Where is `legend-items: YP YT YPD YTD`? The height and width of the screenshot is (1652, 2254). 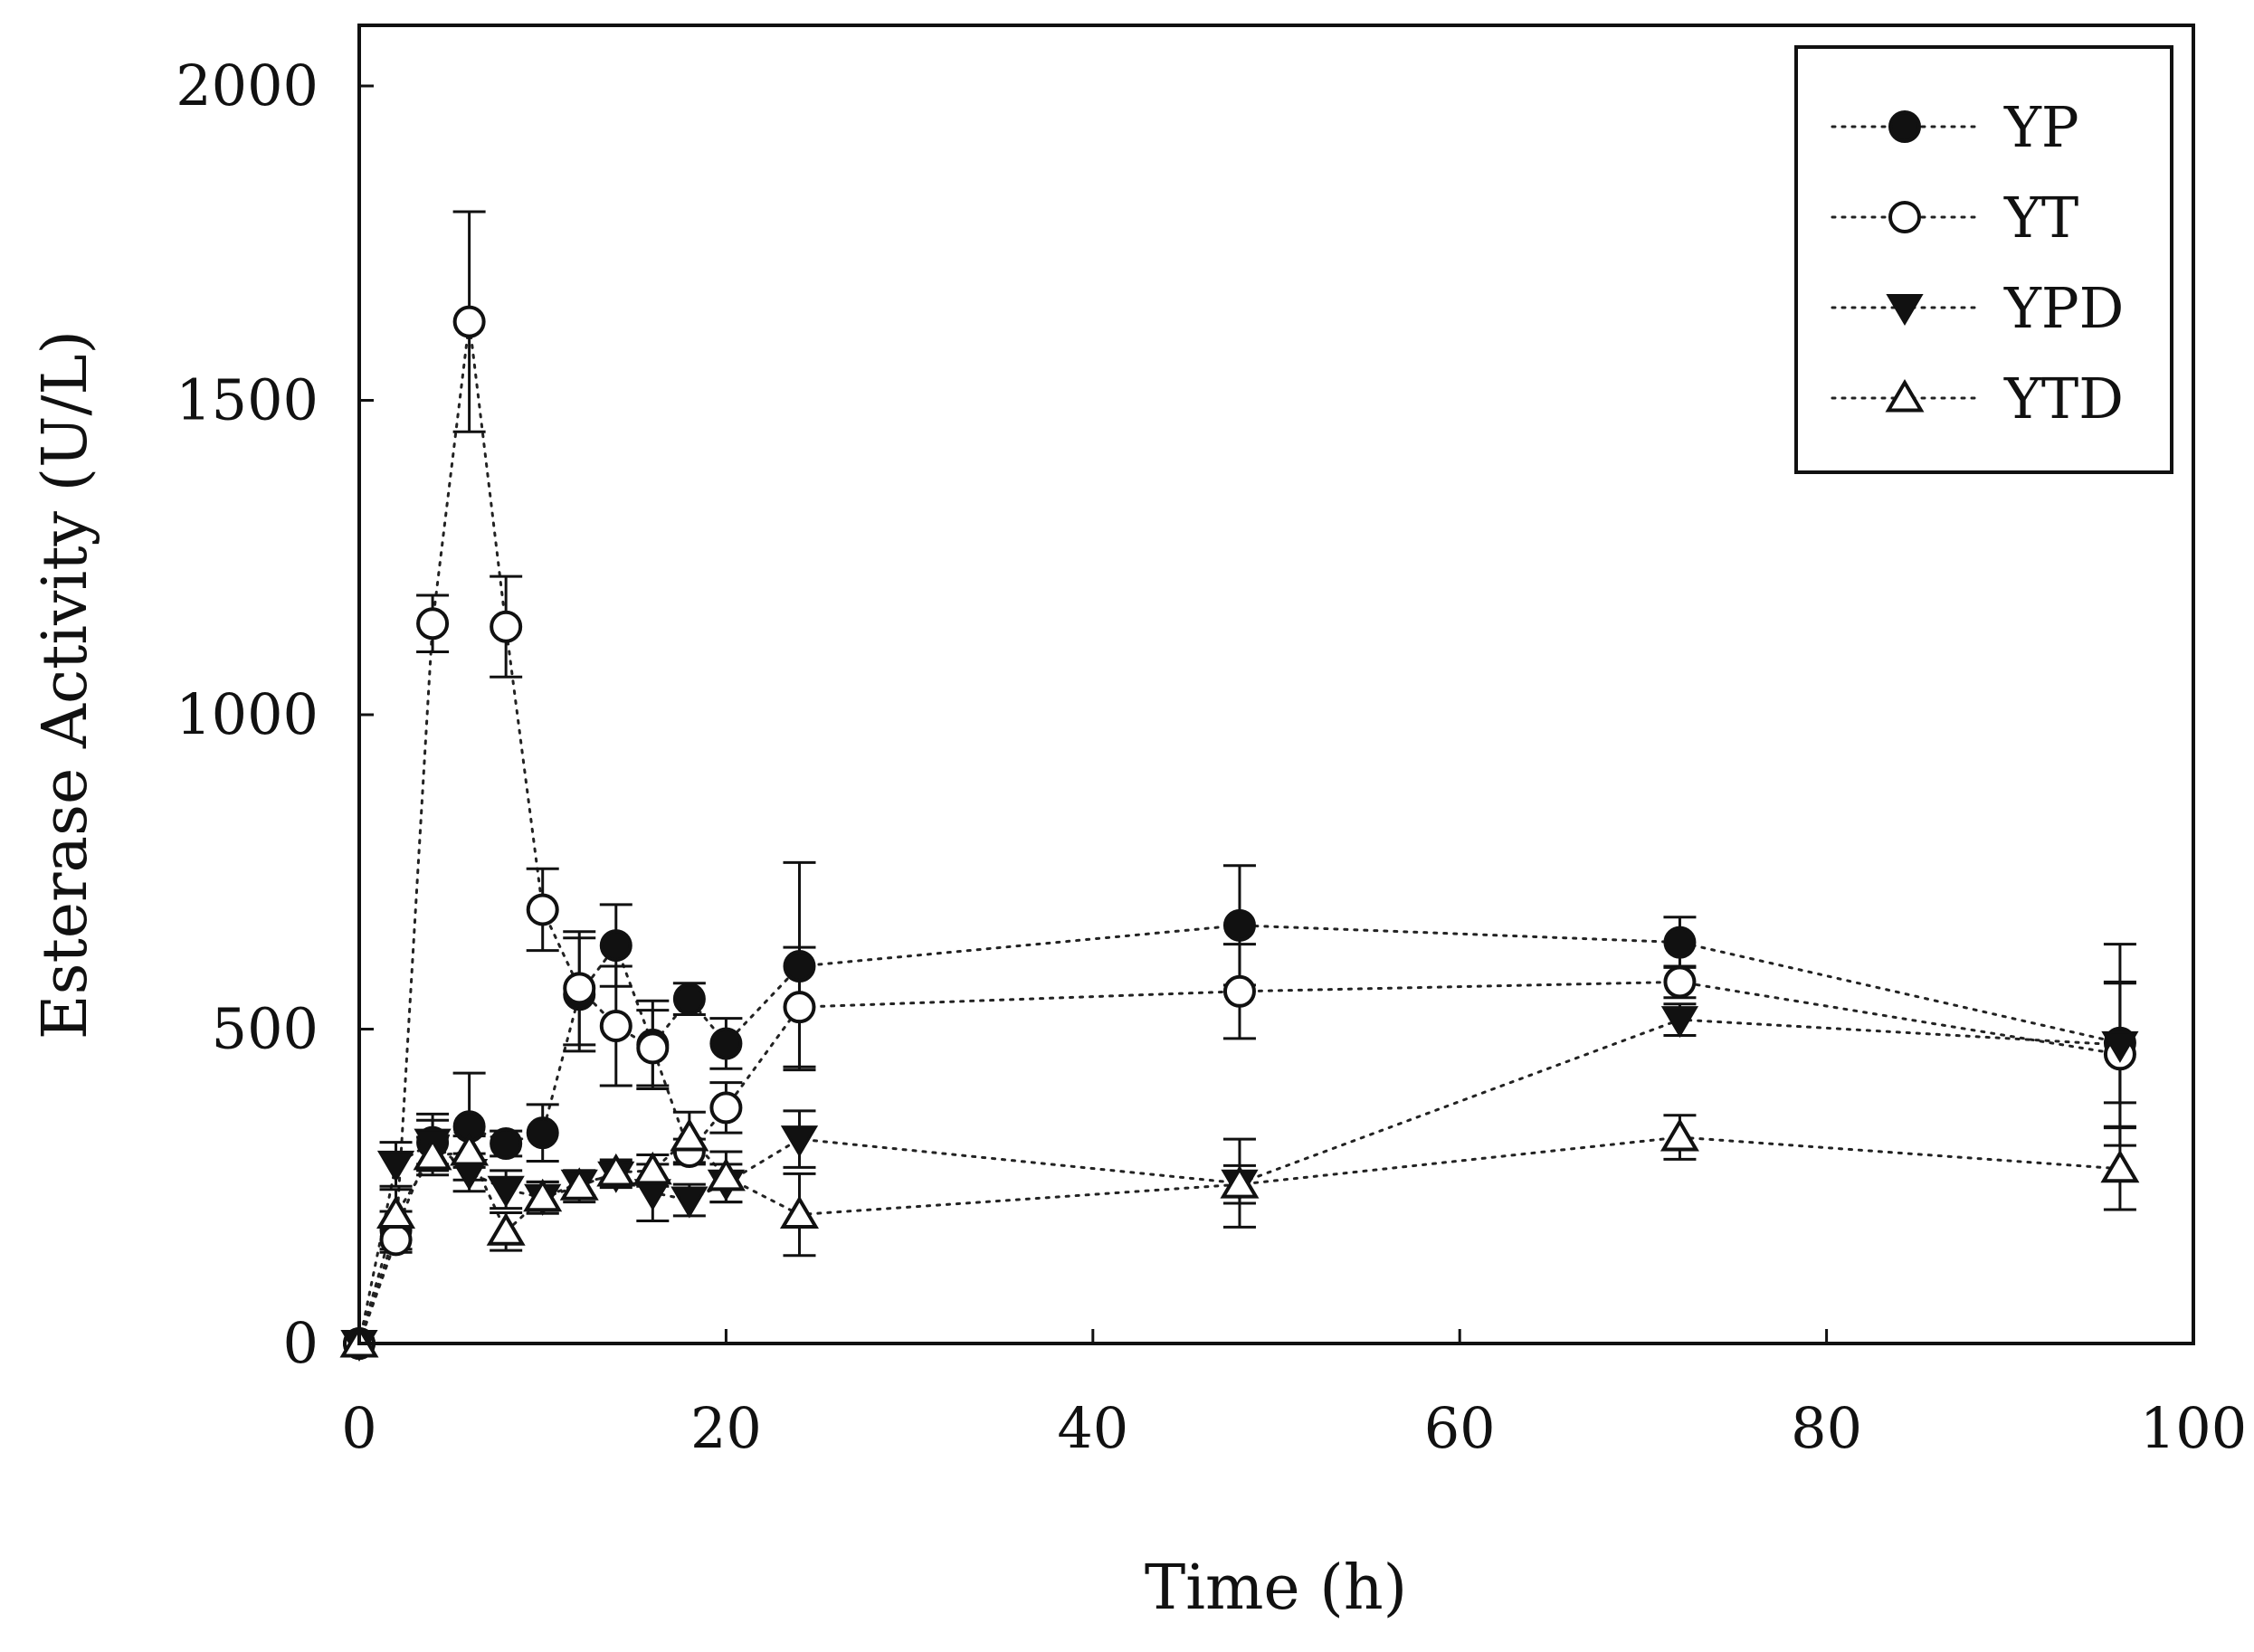 legend-items: YP YT YPD YTD is located at coordinates (1978, 263).